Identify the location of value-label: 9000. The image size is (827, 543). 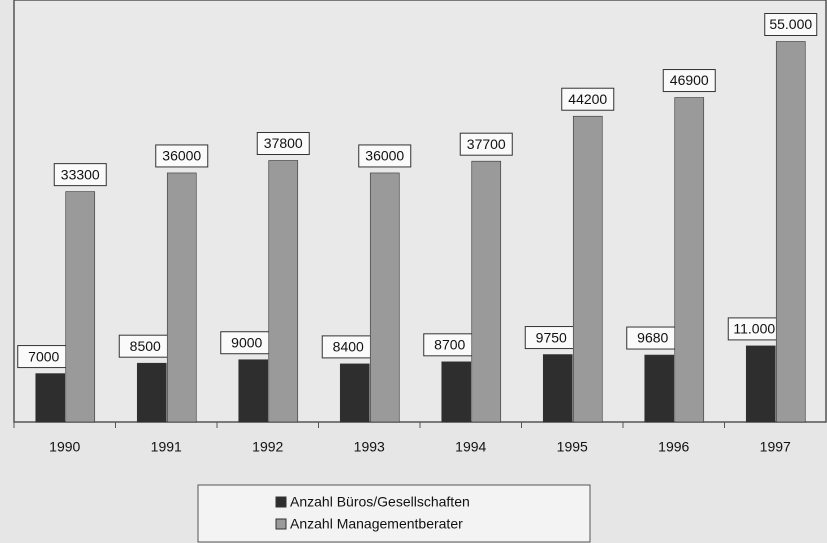
(246, 342).